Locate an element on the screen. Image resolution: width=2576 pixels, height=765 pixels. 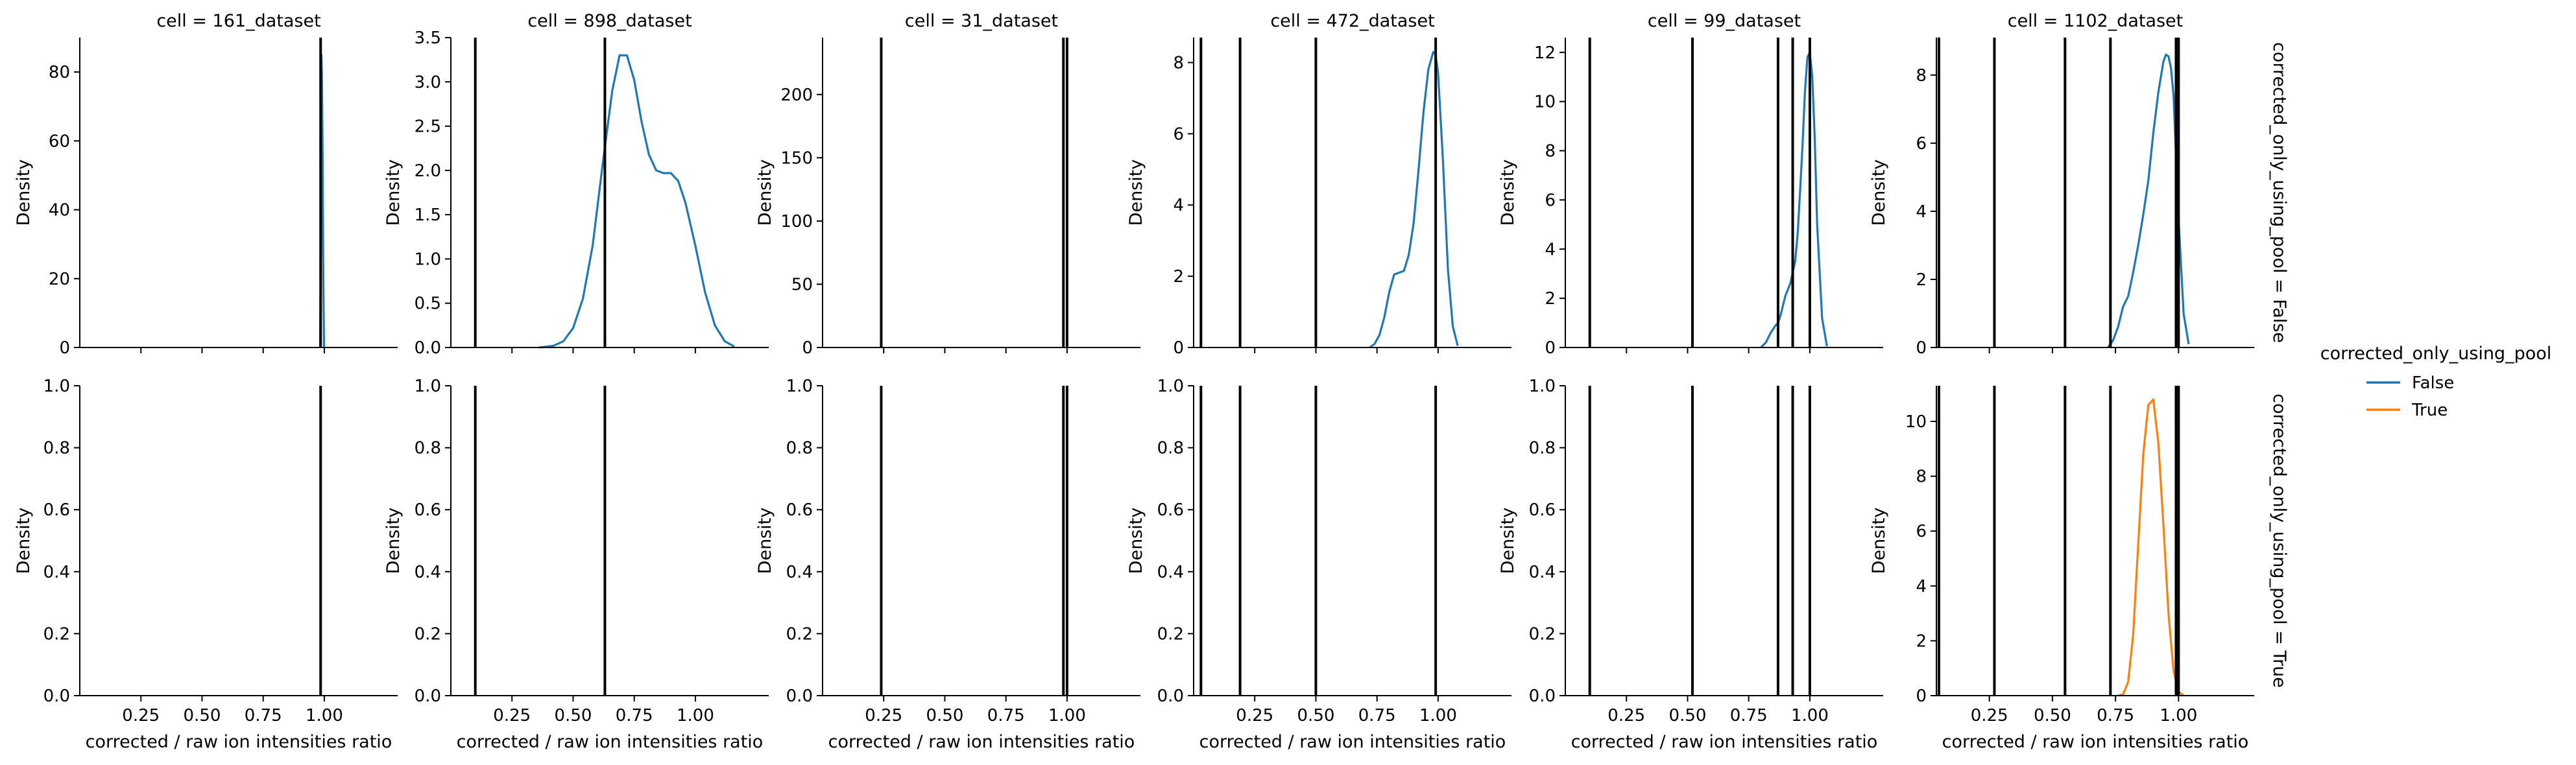
y-tick-label: 50 is located at coordinates (802, 284).